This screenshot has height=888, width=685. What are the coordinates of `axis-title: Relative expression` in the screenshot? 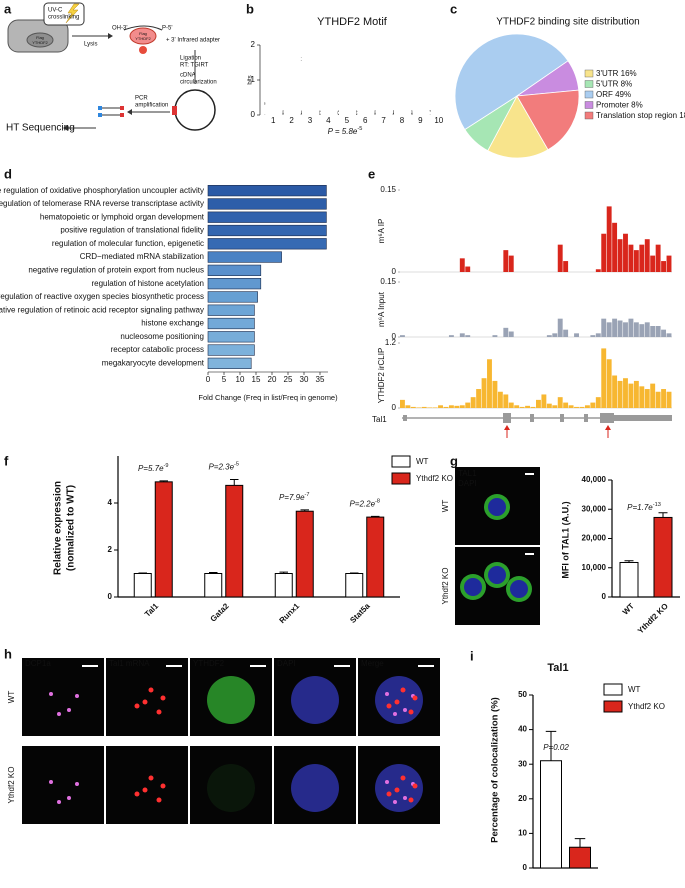 It's located at (58, 528).